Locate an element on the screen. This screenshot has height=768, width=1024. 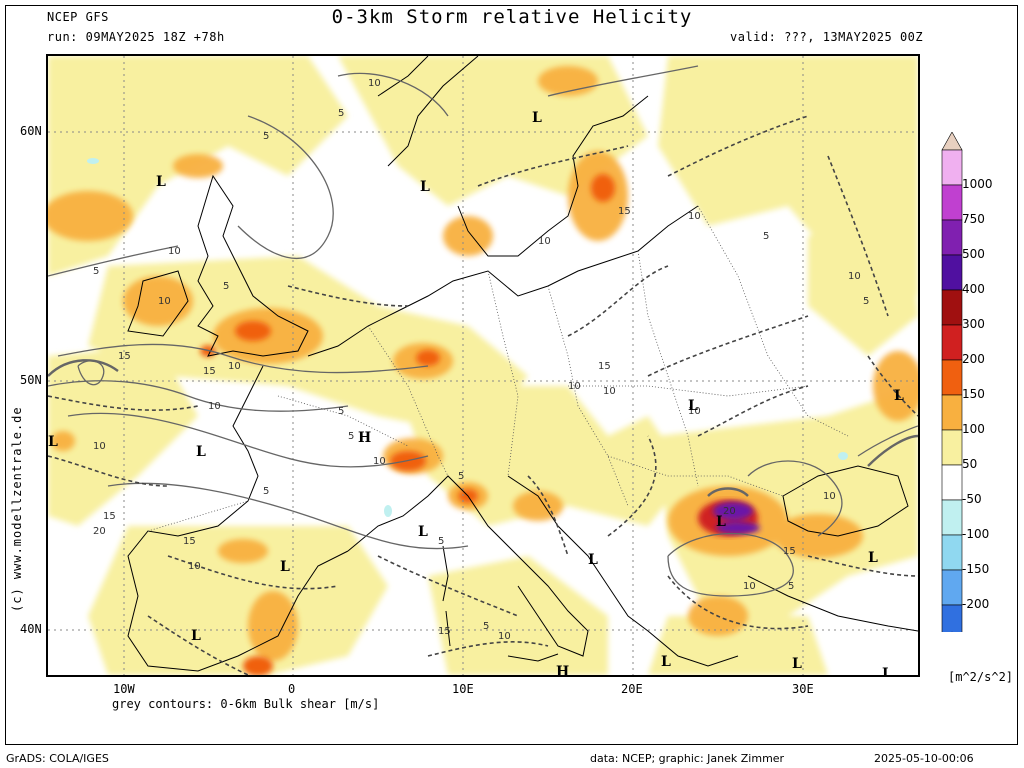
colorbar is located at coordinates (952, 382).